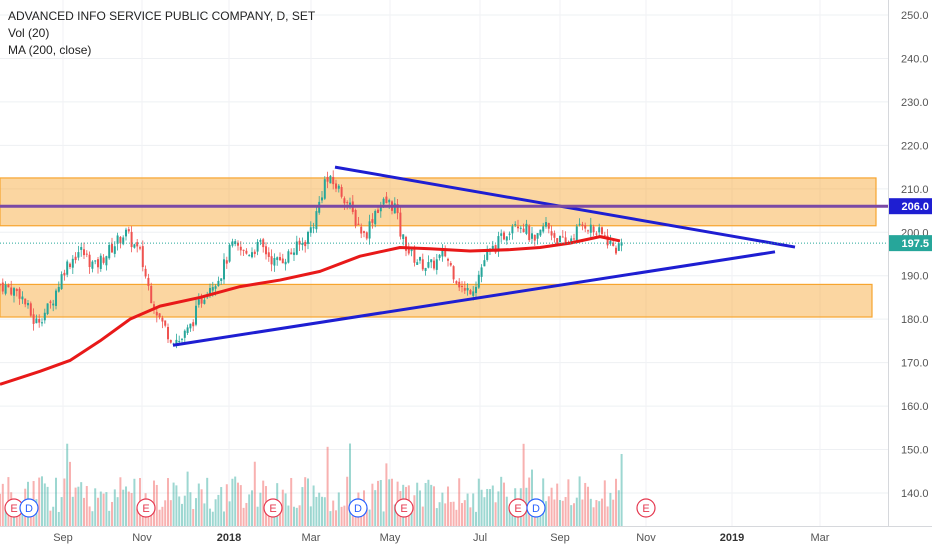 This screenshot has width=932, height=550. I want to click on earnings-marker, so click(646, 508).